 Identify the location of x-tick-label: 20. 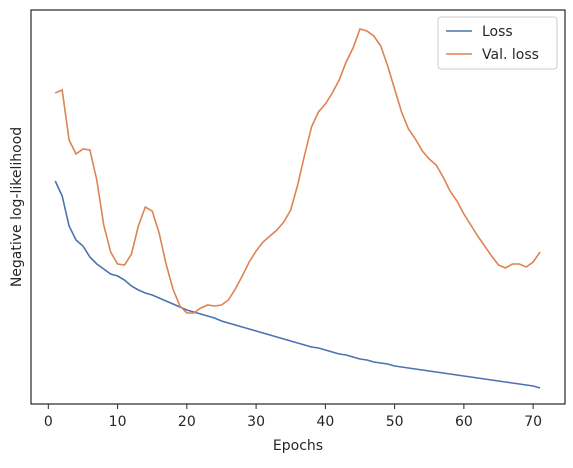
(187, 422).